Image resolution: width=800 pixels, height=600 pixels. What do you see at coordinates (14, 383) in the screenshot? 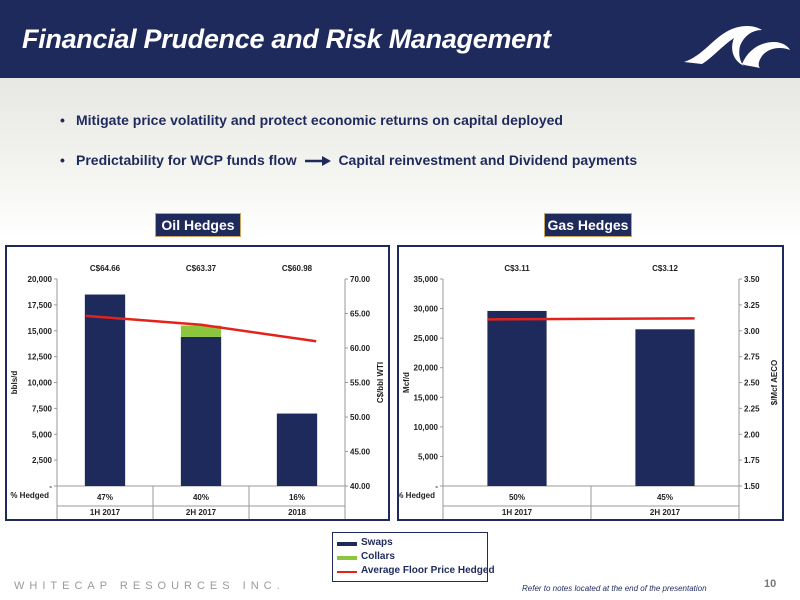
I see `y-axis-title: bbls/d` at bounding box center [14, 383].